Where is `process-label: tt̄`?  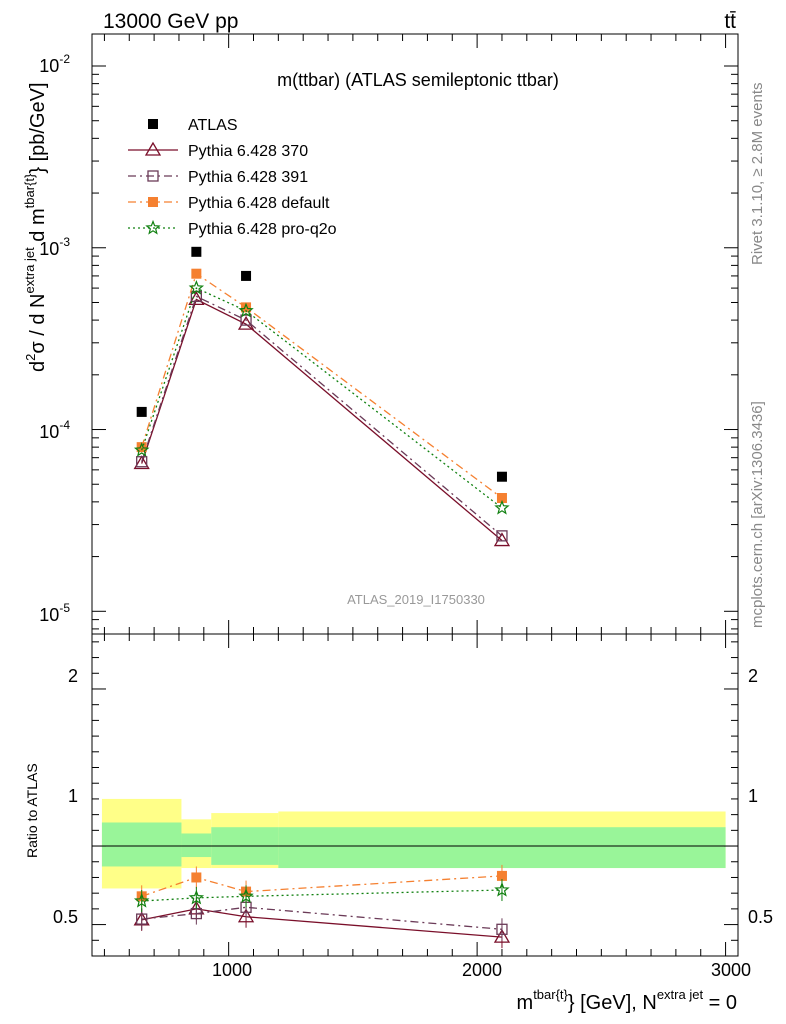
process-label: tt̄ is located at coordinates (730, 21).